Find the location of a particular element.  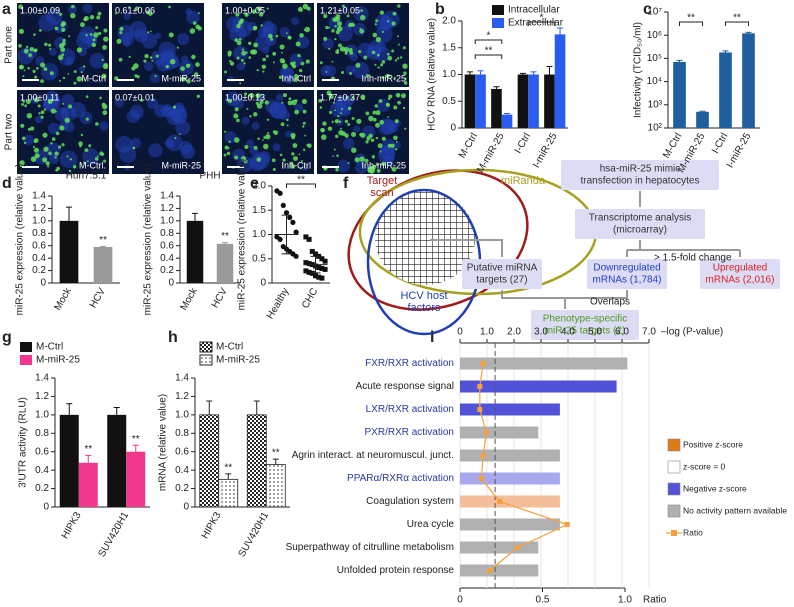

x-tick-label: HIPK3 is located at coordinates (212, 525).